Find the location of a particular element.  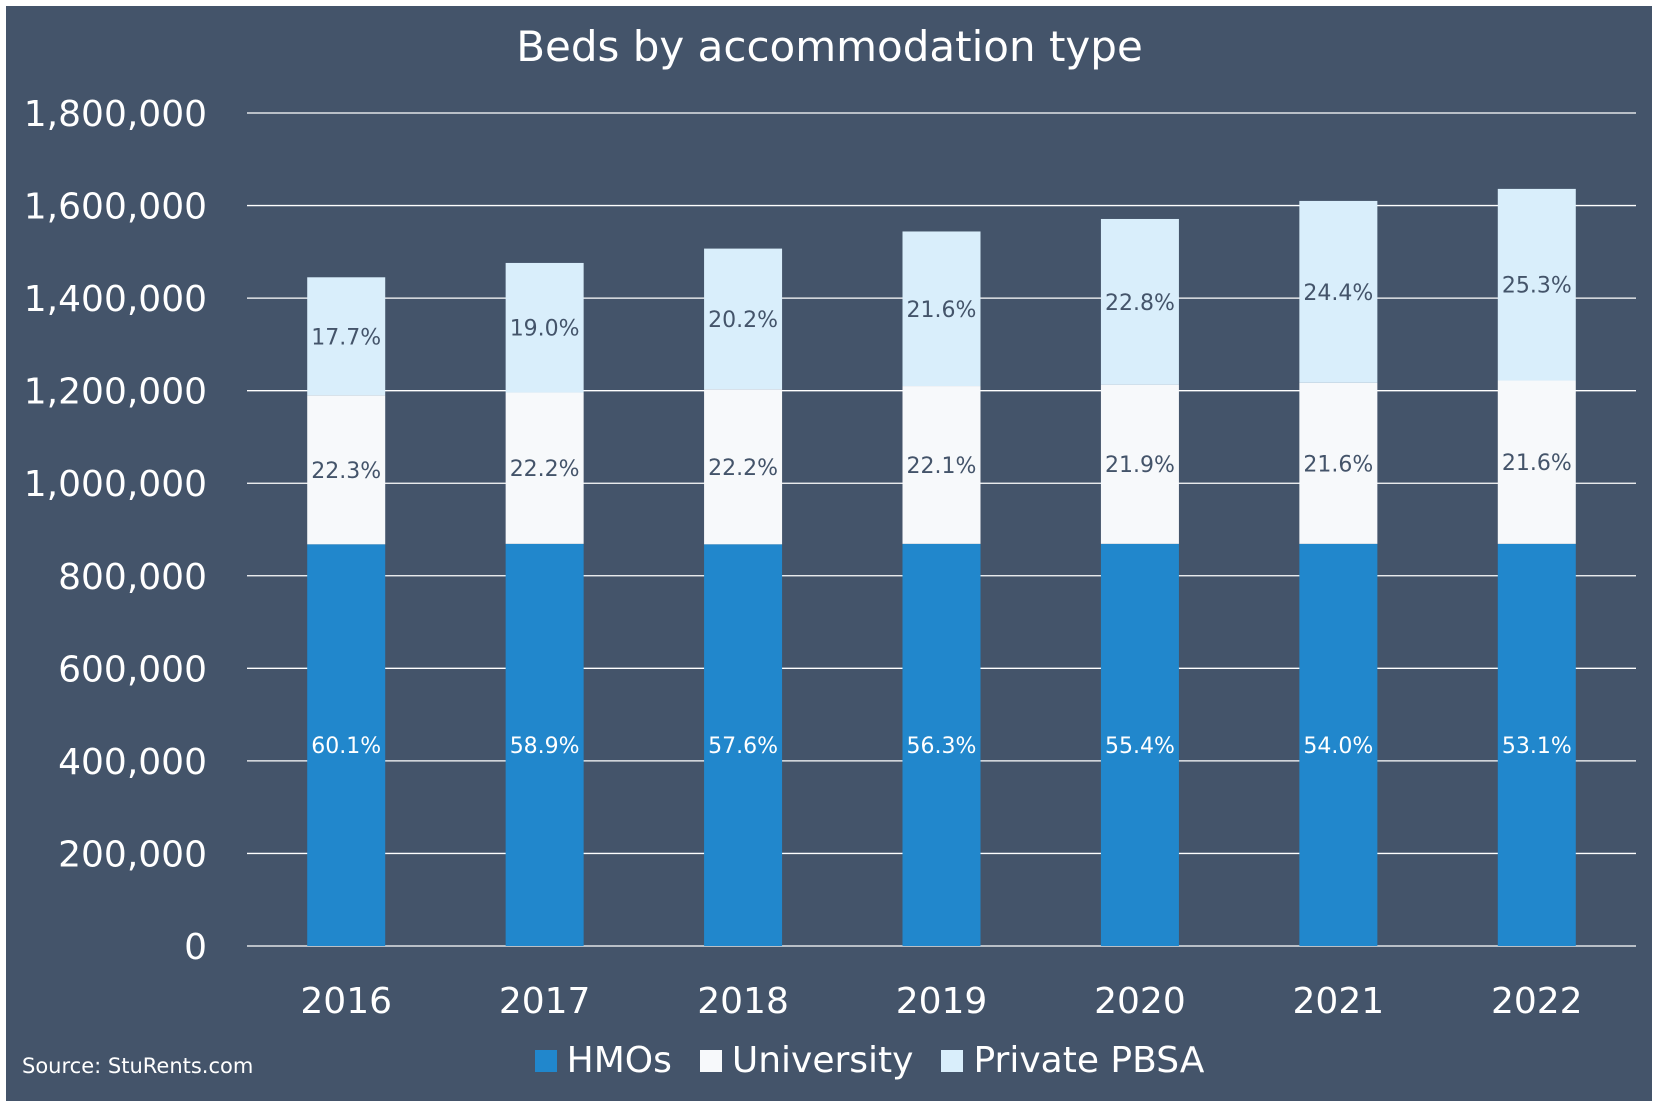

data-label: 60.1% is located at coordinates (346, 746).